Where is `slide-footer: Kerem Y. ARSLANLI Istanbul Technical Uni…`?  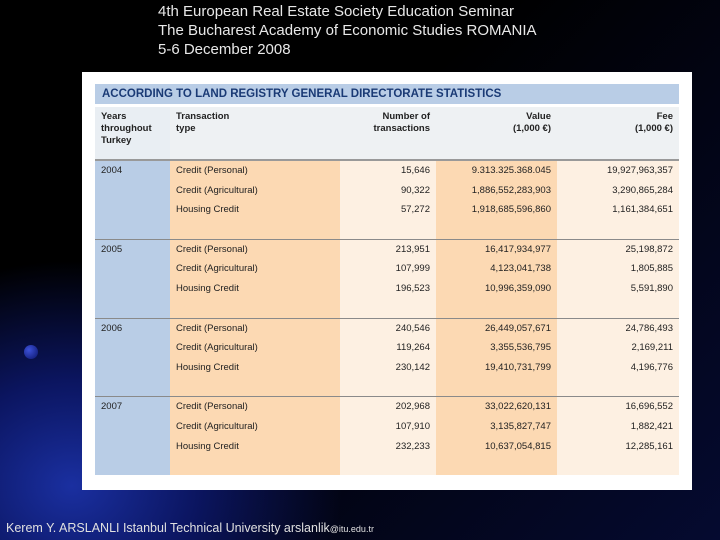
slide-footer: Kerem Y. ARSLANLI Istanbul Technical Uni… is located at coordinates (190, 528).